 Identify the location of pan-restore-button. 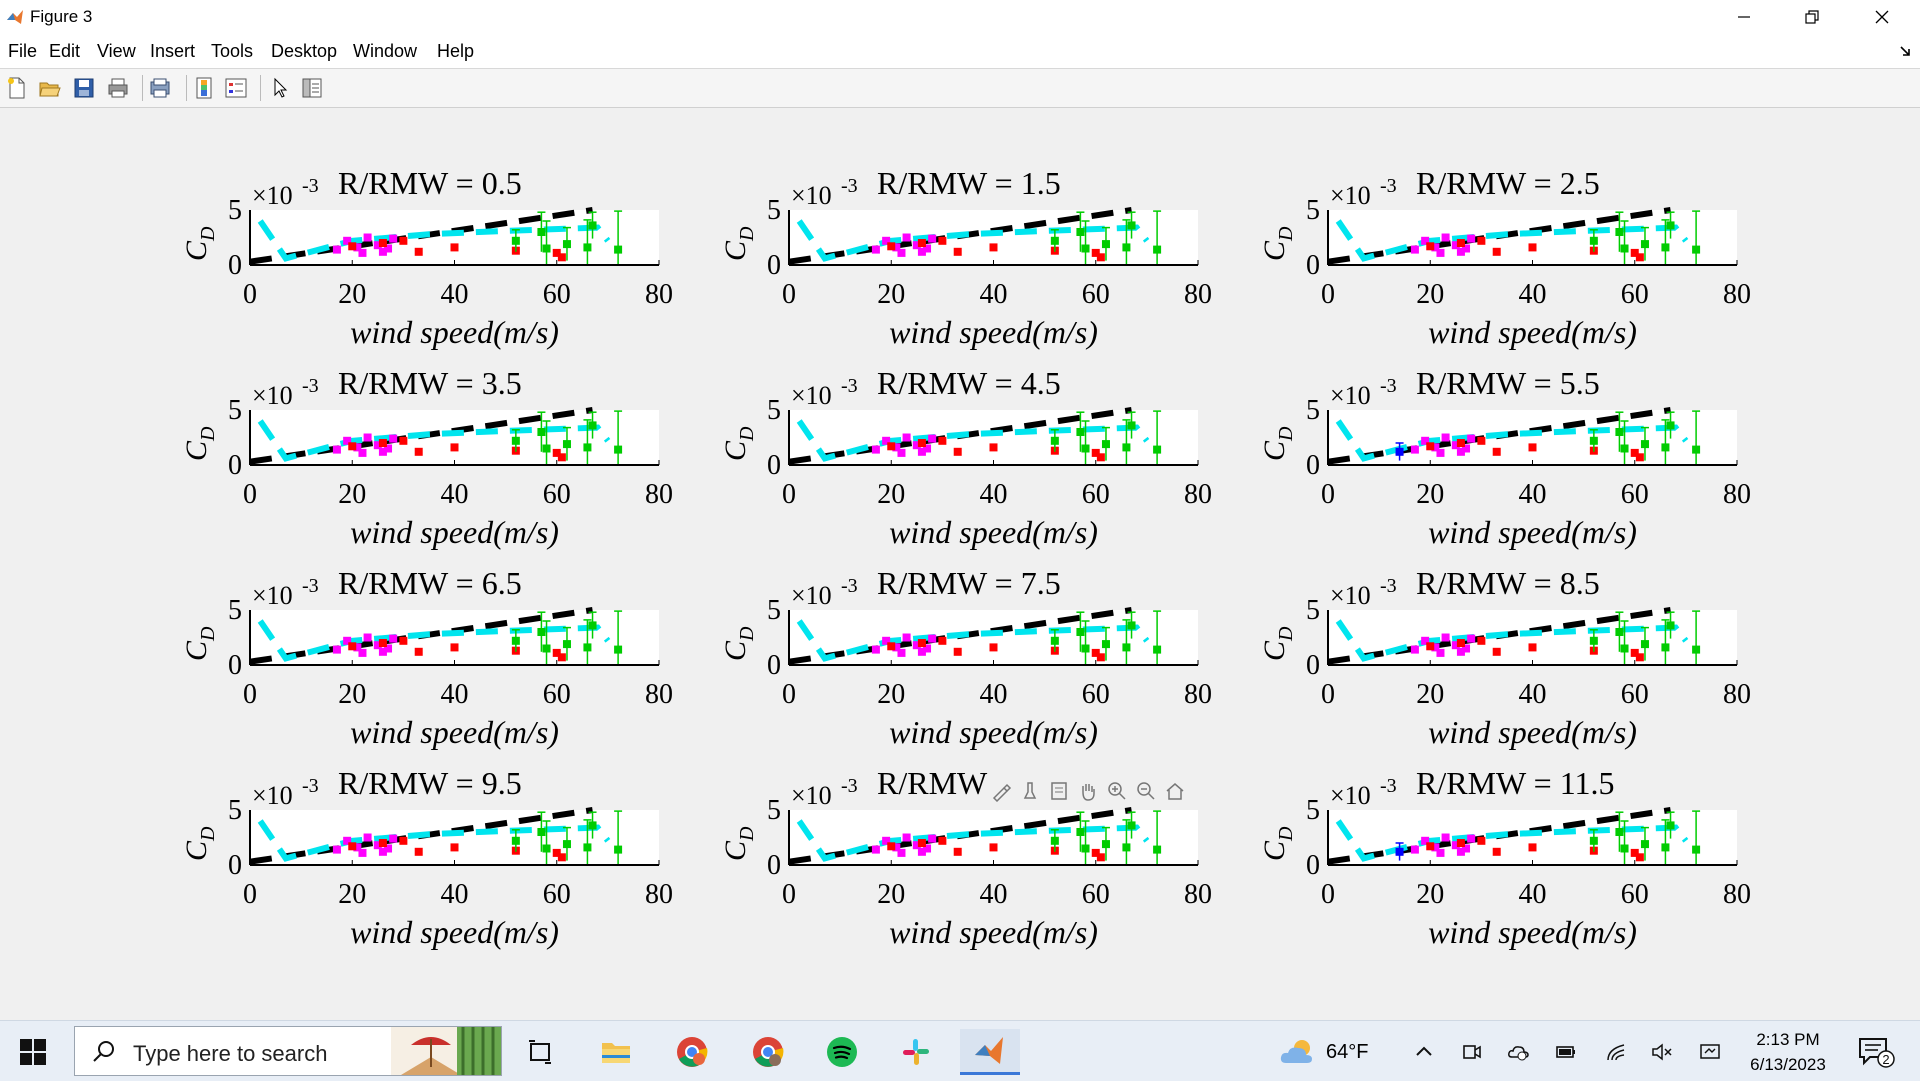
(1059, 791).